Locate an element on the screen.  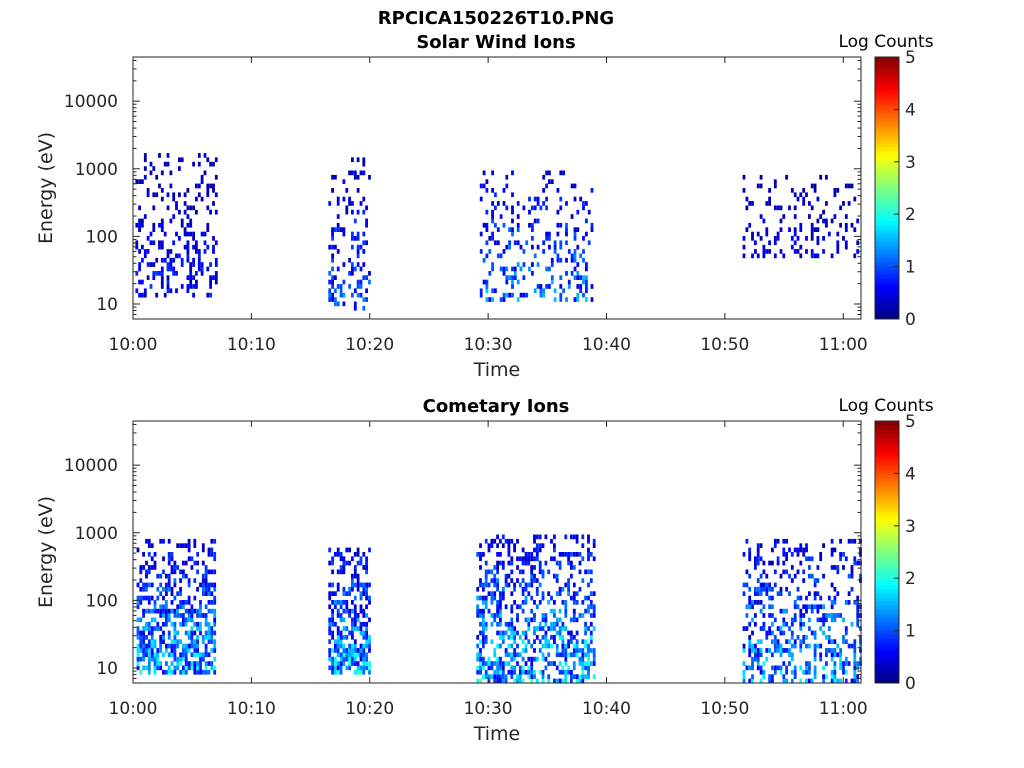
x-tick-label: 10:10 is located at coordinates (251, 345).